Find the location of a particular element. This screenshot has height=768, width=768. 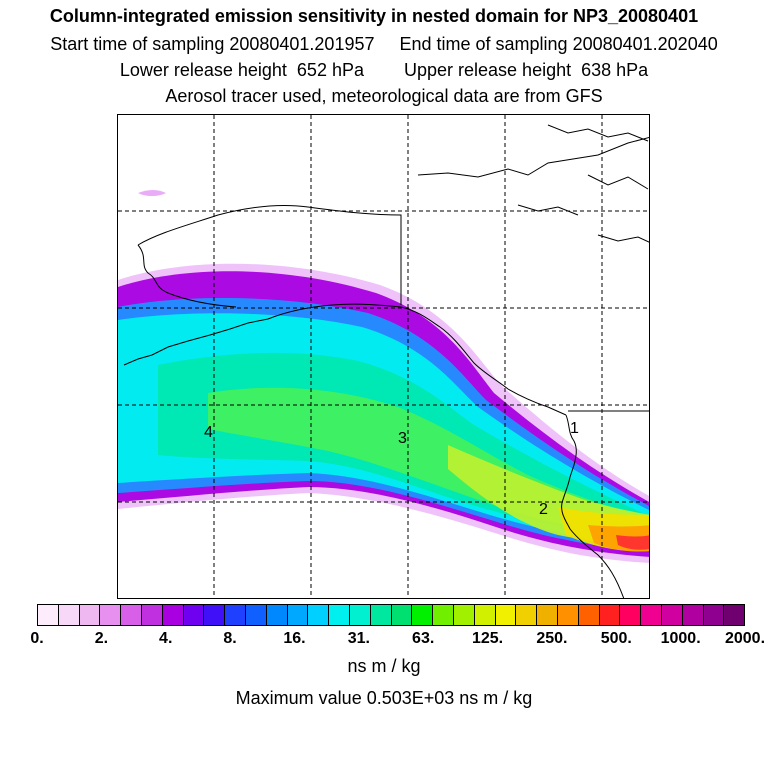

gulf-of-alaska-coast is located at coordinates (417, 359).